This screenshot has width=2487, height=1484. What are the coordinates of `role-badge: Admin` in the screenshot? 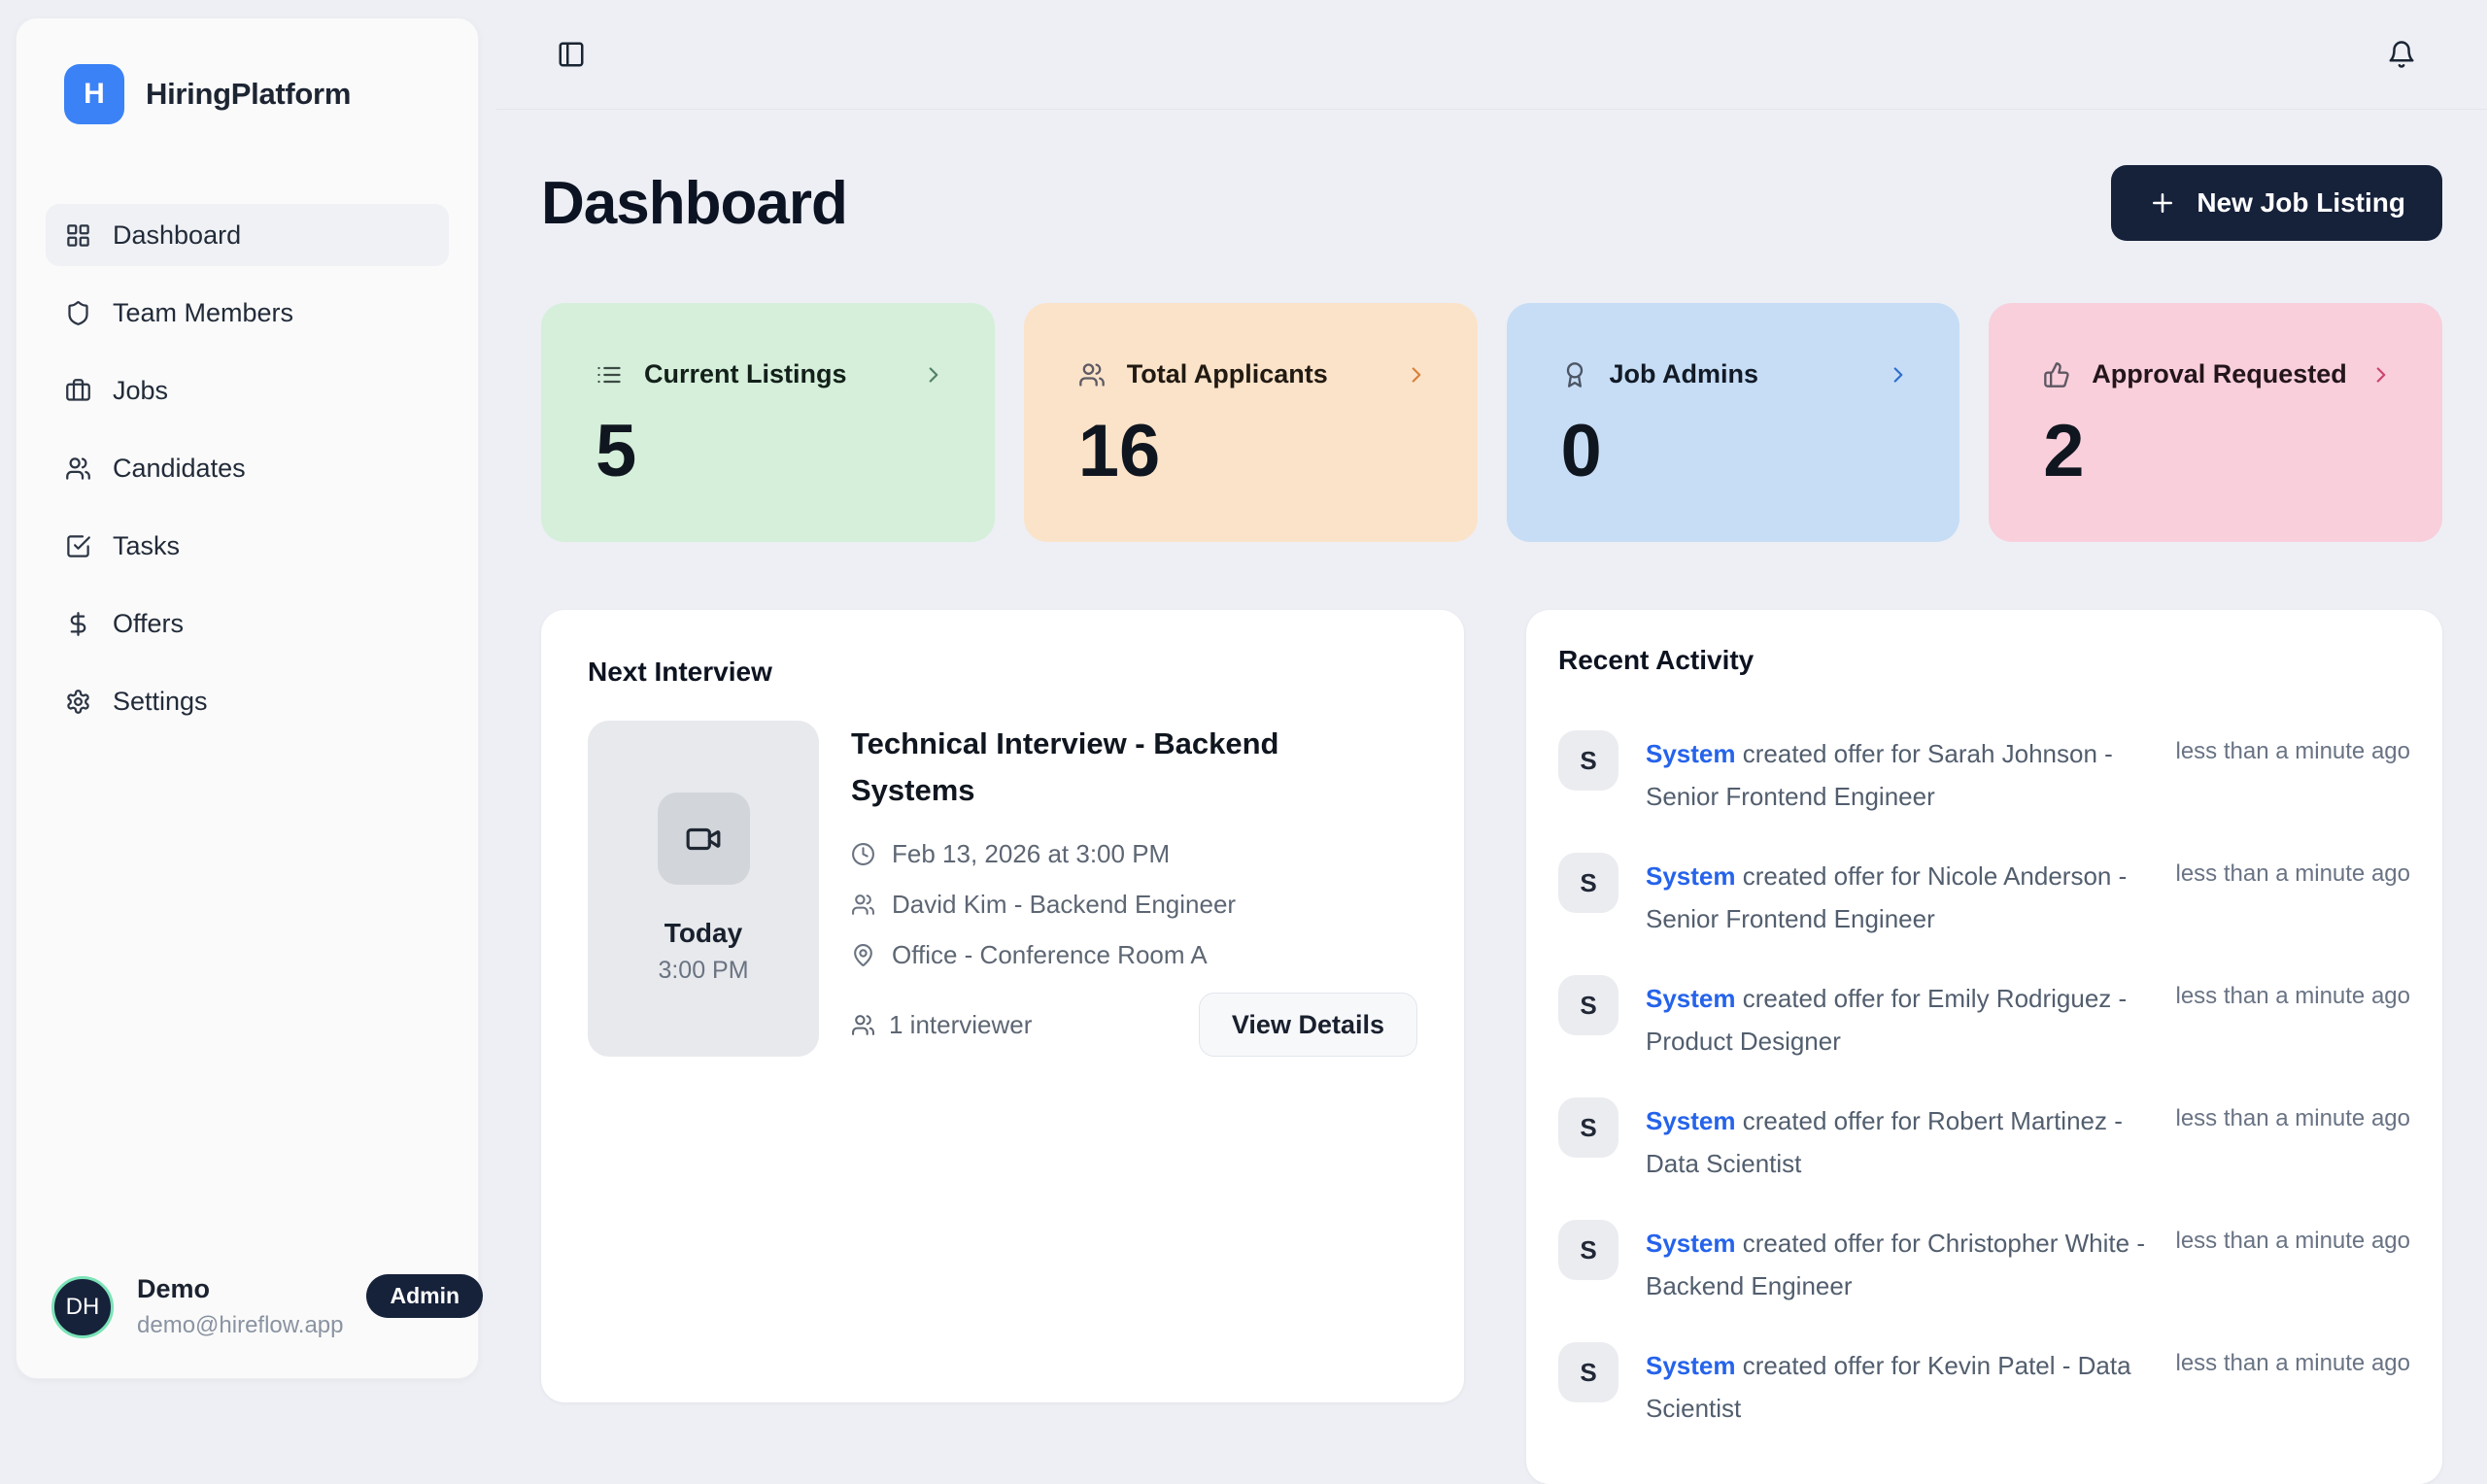 It's located at (424, 1296).